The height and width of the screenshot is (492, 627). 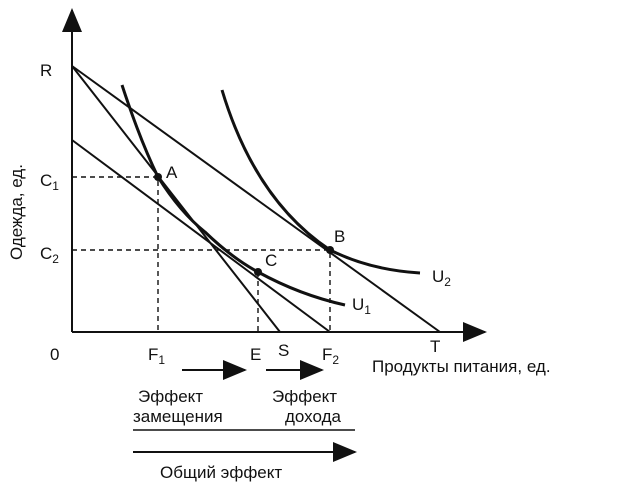 What do you see at coordinates (178, 416) in the screenshot?
I see `substitution-line2: замещения` at bounding box center [178, 416].